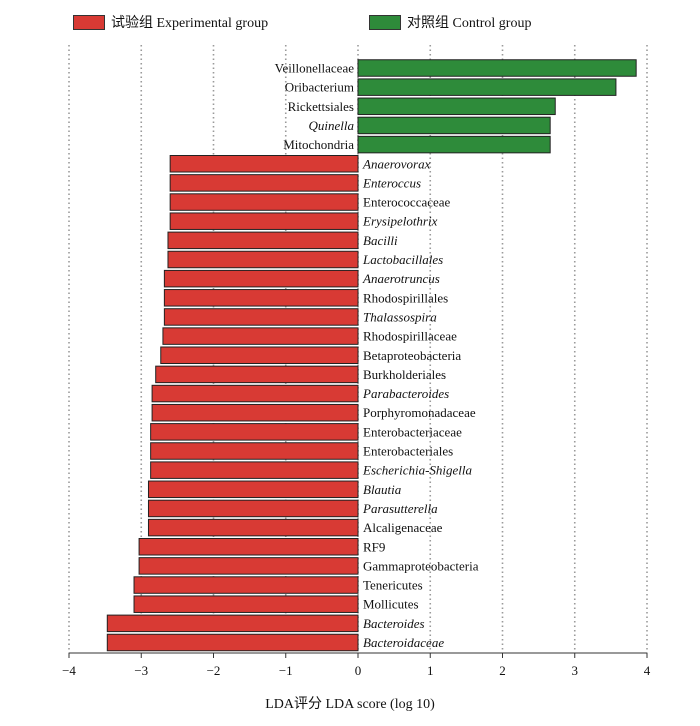 The image size is (700, 726). Describe the element at coordinates (502, 670) in the screenshot. I see `x-tick-label: 2` at that location.